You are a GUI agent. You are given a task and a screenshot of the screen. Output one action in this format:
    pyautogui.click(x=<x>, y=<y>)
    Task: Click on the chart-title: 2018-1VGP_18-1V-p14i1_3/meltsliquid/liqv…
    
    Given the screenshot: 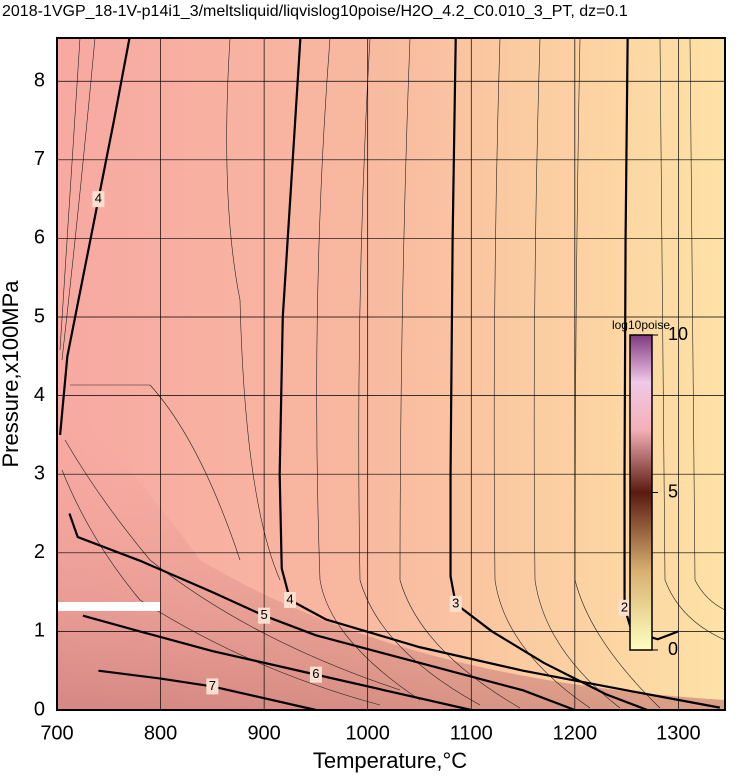 What is the action you would take?
    pyautogui.click(x=315, y=11)
    